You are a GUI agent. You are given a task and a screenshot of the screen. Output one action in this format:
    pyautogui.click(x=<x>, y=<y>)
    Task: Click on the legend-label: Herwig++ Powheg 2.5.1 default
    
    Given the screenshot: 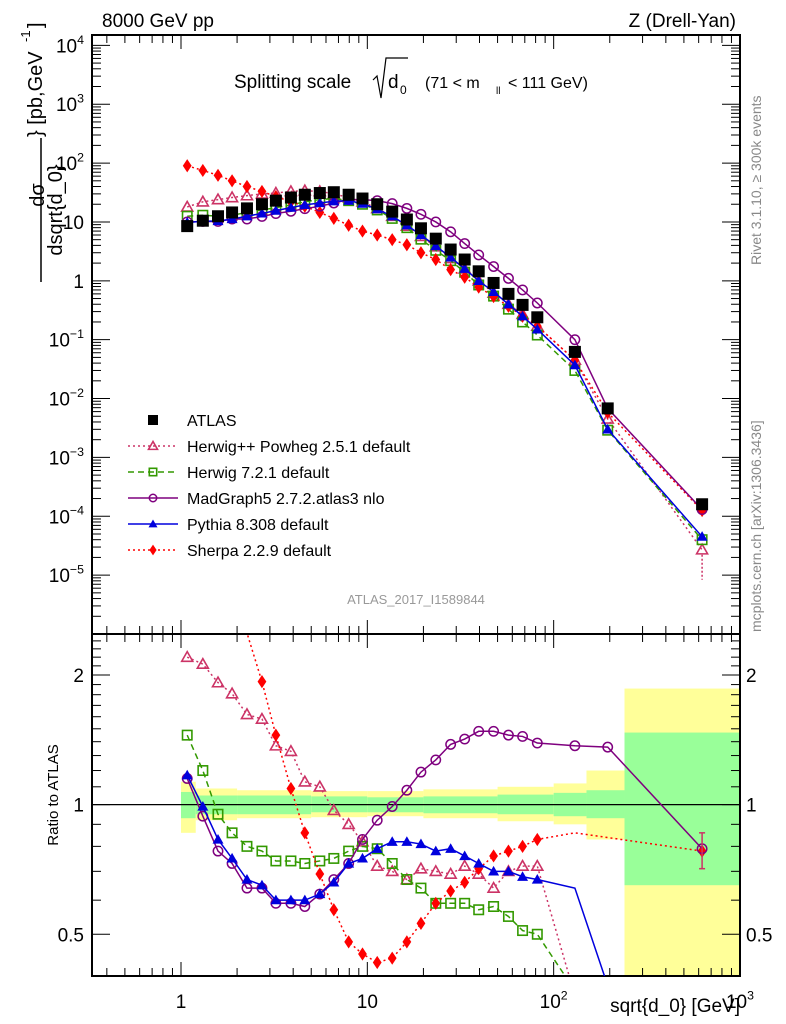 What is the action you would take?
    pyautogui.click(x=299, y=447)
    